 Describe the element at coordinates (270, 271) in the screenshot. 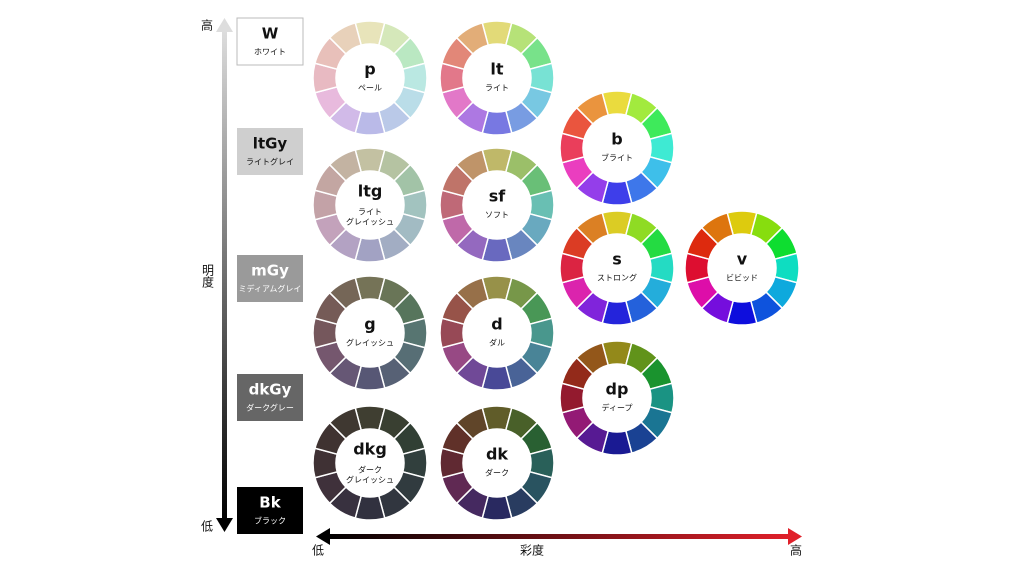

I see `gray-code: mGy` at that location.